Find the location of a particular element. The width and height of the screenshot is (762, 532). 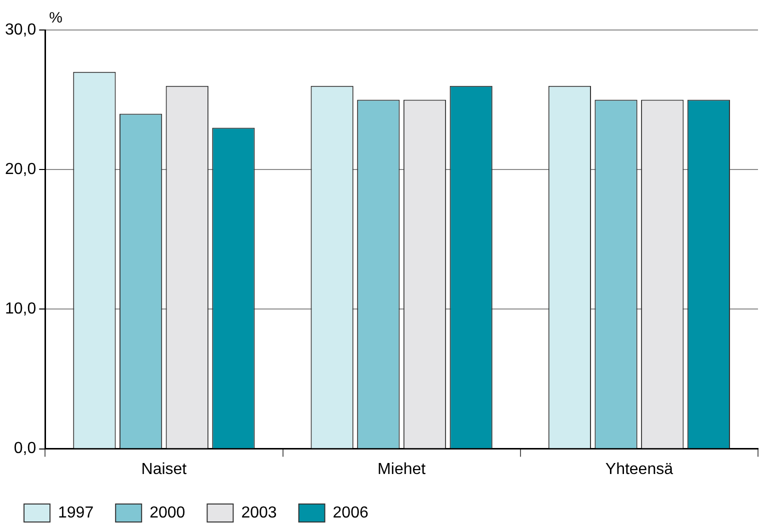

y-axis-title: % is located at coordinates (55, 18).